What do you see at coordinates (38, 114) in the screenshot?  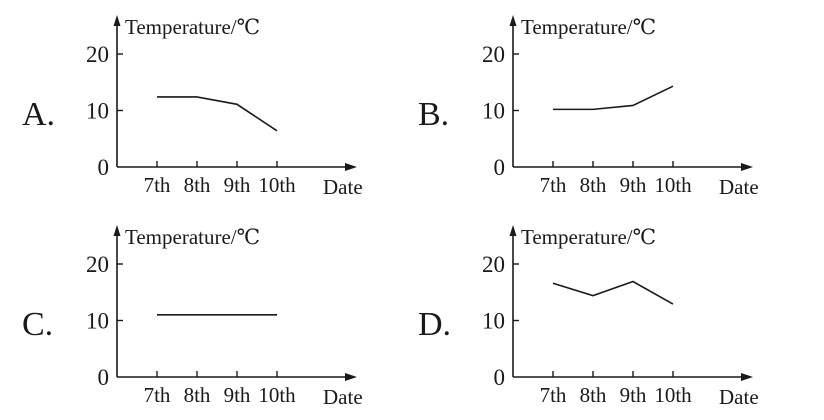 I see `option-label: A.` at bounding box center [38, 114].